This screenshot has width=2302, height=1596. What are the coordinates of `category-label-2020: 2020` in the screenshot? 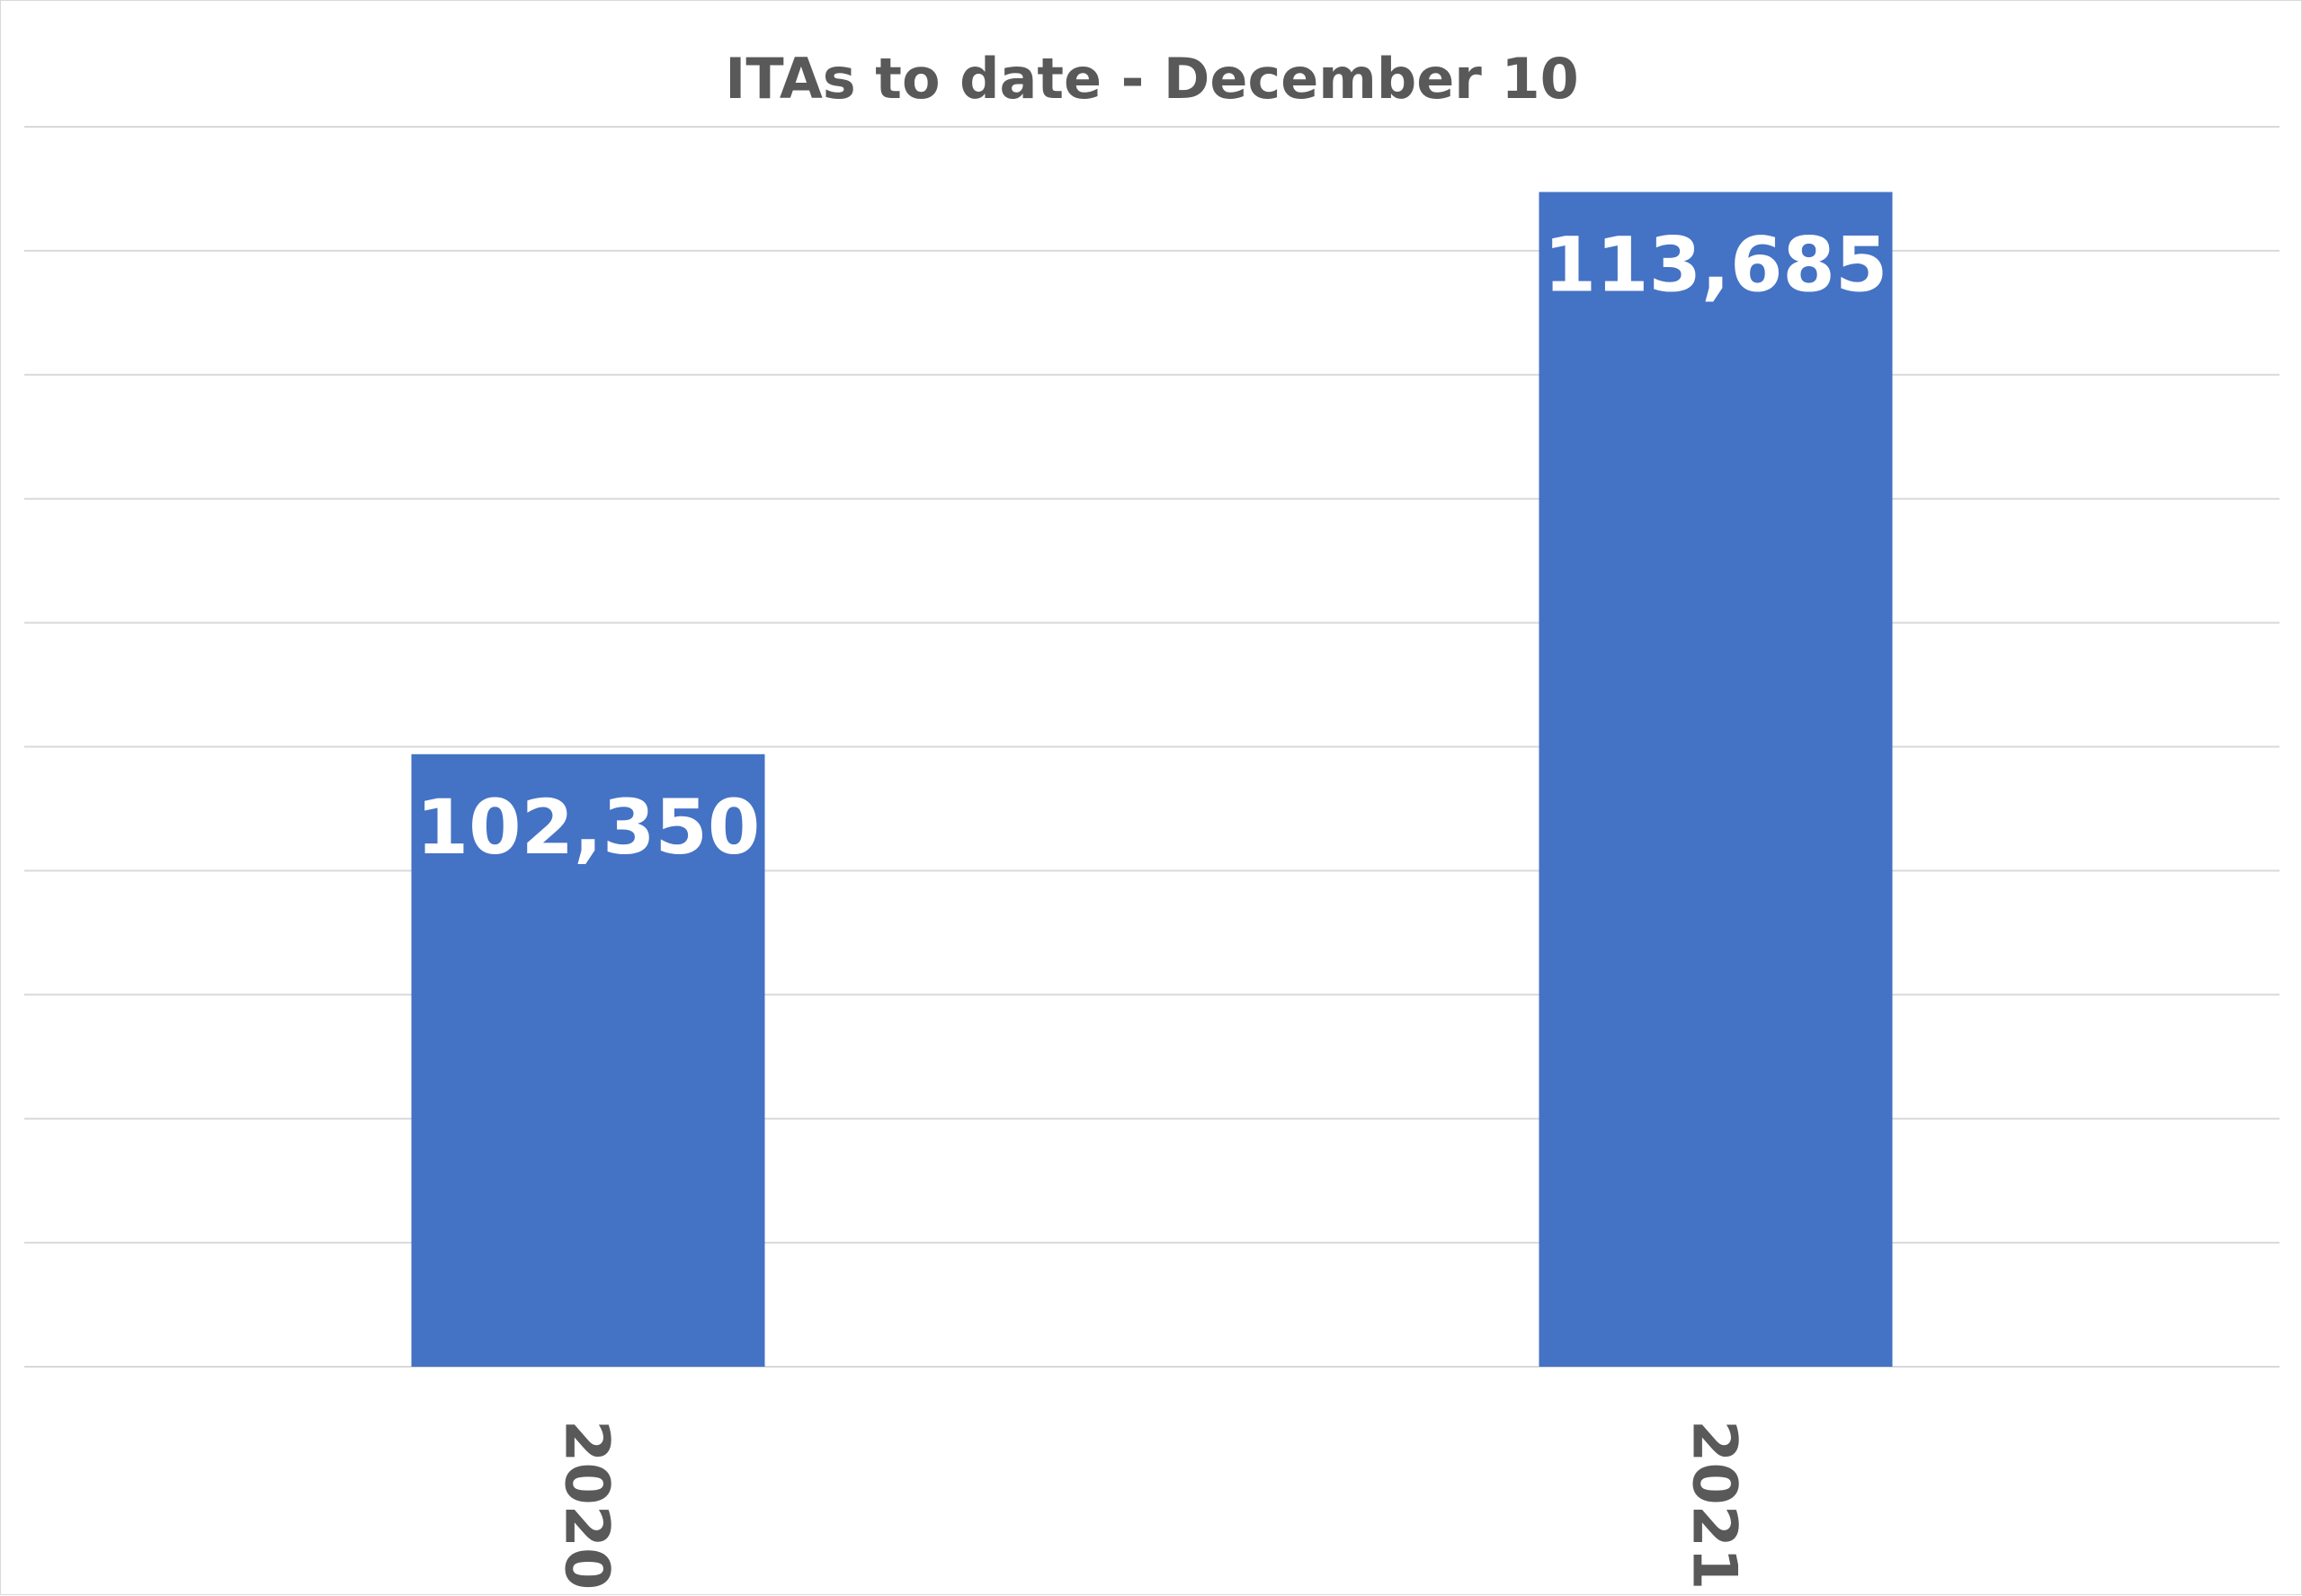 It's located at (587, 1505).